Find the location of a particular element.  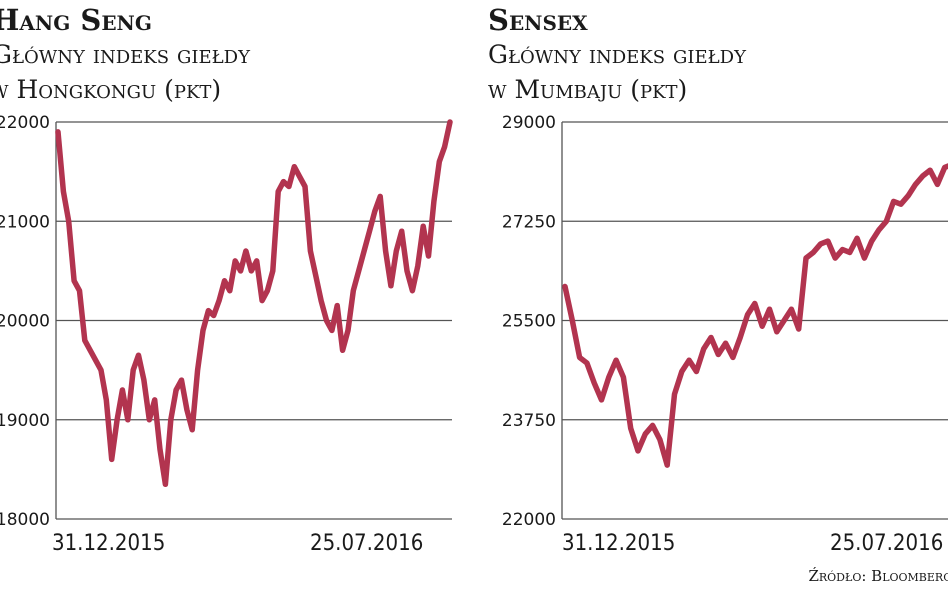

y-tick-label: 23750 is located at coordinates (529, 421).